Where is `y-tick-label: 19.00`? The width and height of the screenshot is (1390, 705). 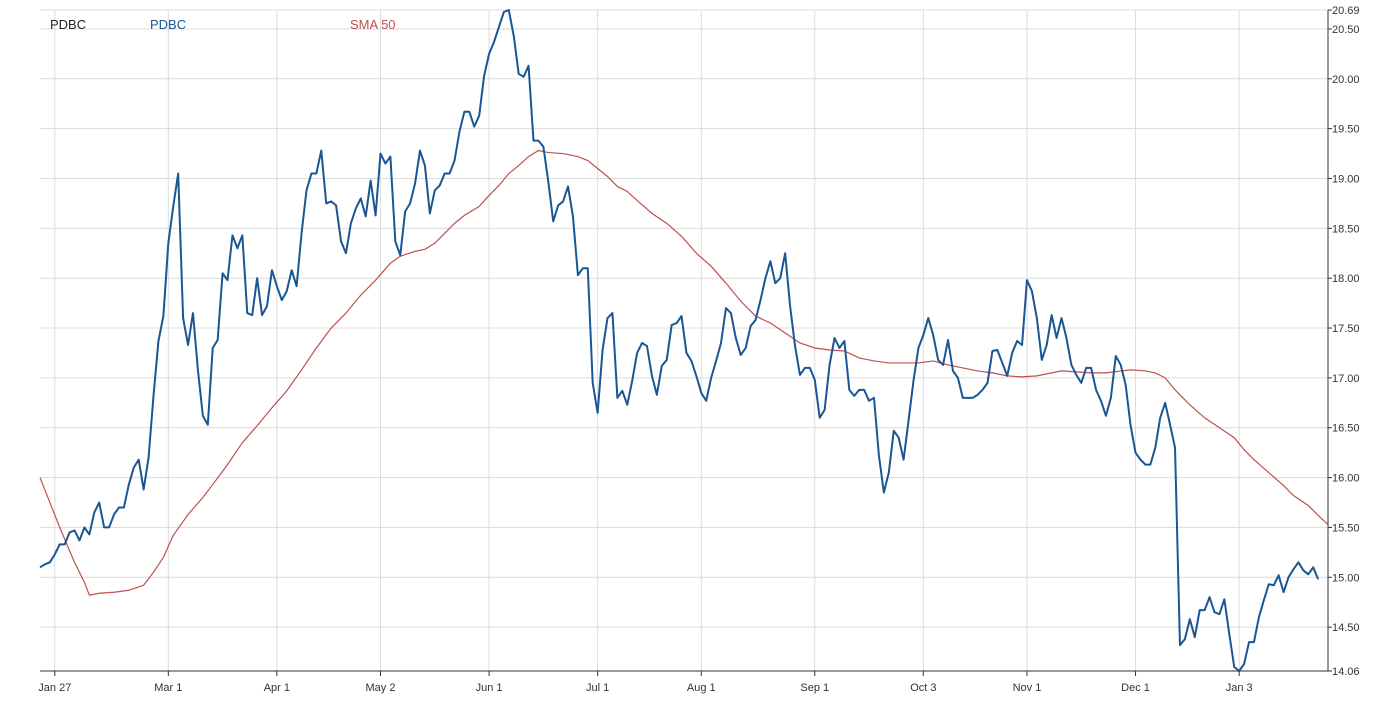 y-tick-label: 19.00 is located at coordinates (1346, 179).